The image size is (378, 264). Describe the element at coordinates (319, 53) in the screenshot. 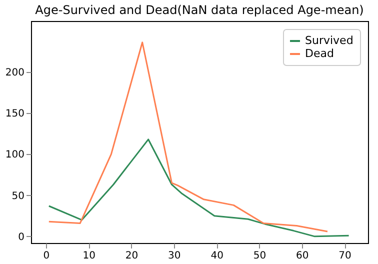

I see `legend-label: Dead` at that location.